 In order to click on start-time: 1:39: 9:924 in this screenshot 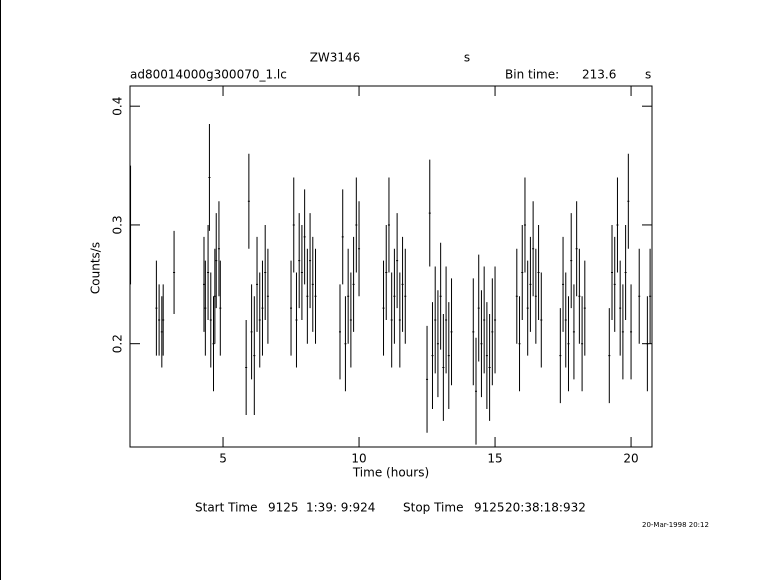, I will do `click(340, 508)`.